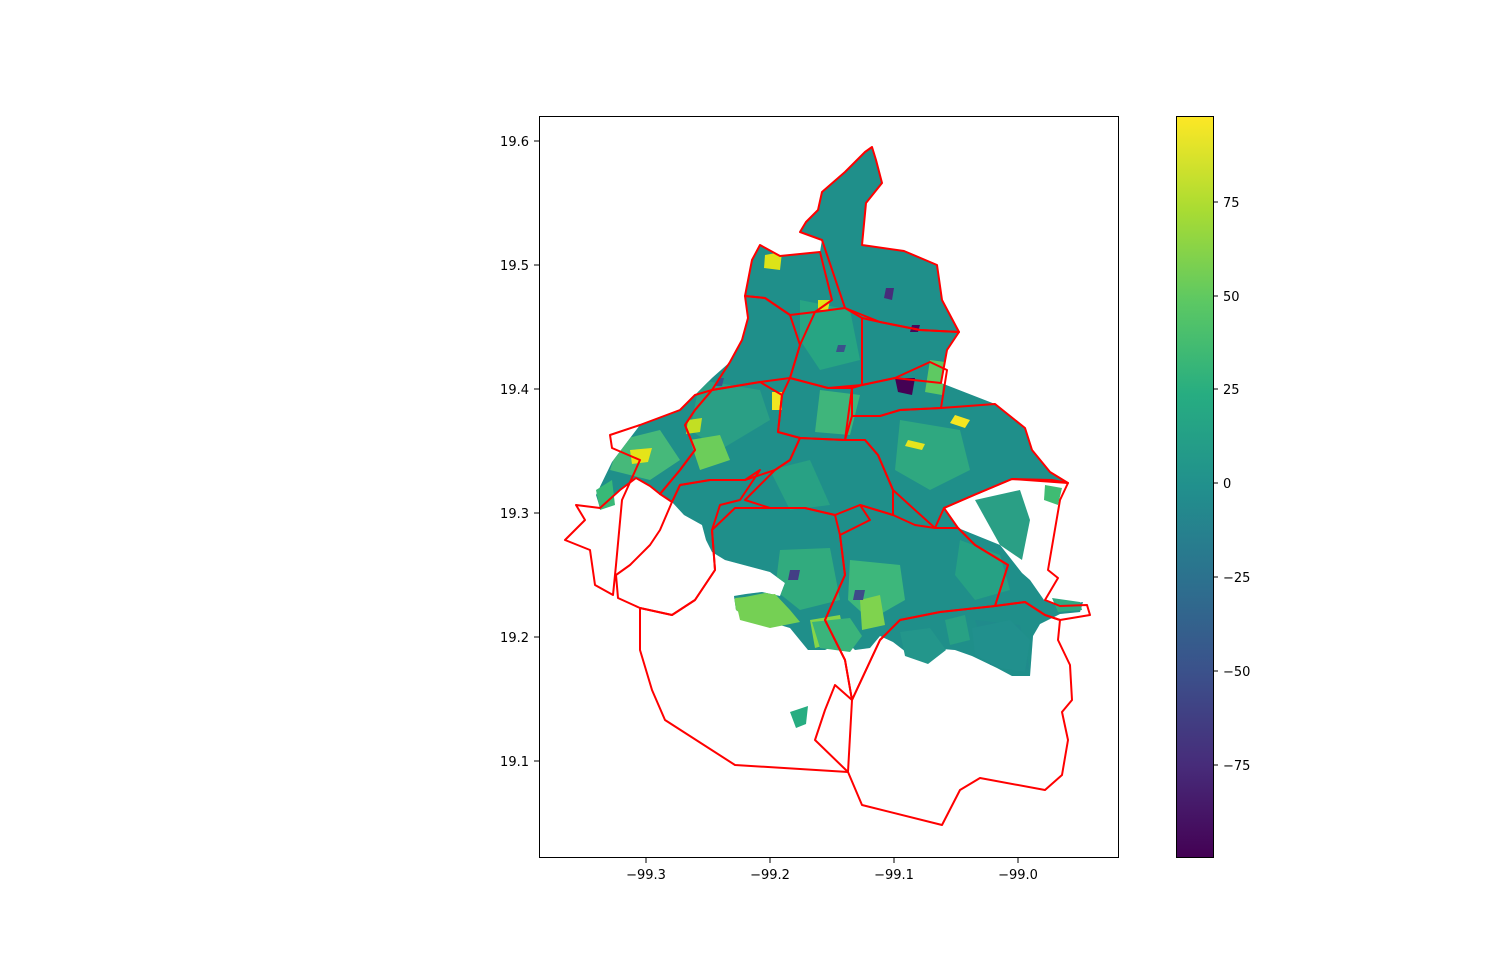 The image size is (1500, 964). What do you see at coordinates (514, 762) in the screenshot?
I see `y-tick-label: 19.1` at bounding box center [514, 762].